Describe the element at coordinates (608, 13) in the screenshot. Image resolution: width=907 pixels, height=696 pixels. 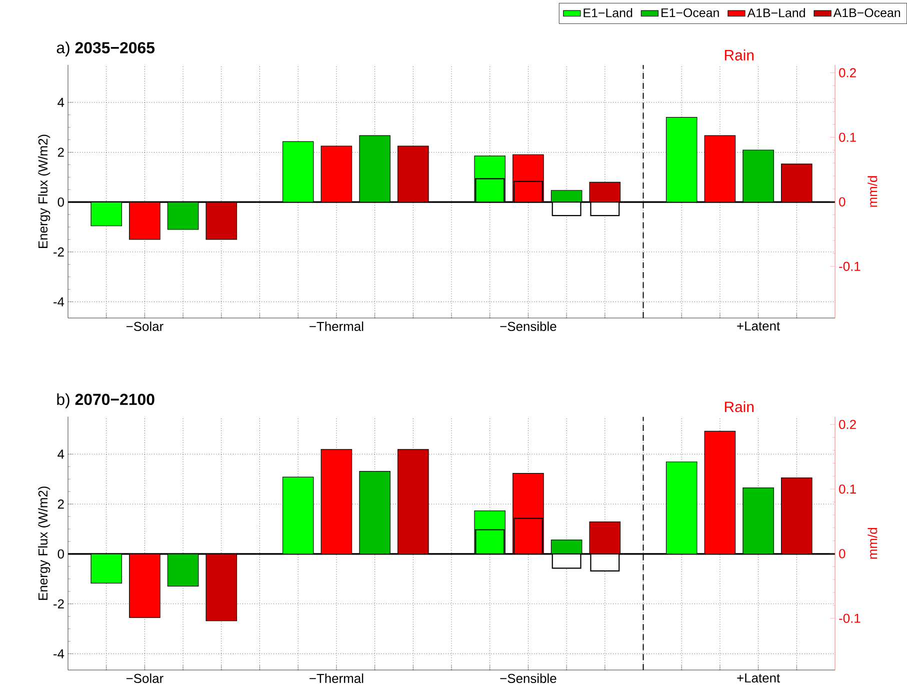
I see `legend-label: E1−Land` at that location.